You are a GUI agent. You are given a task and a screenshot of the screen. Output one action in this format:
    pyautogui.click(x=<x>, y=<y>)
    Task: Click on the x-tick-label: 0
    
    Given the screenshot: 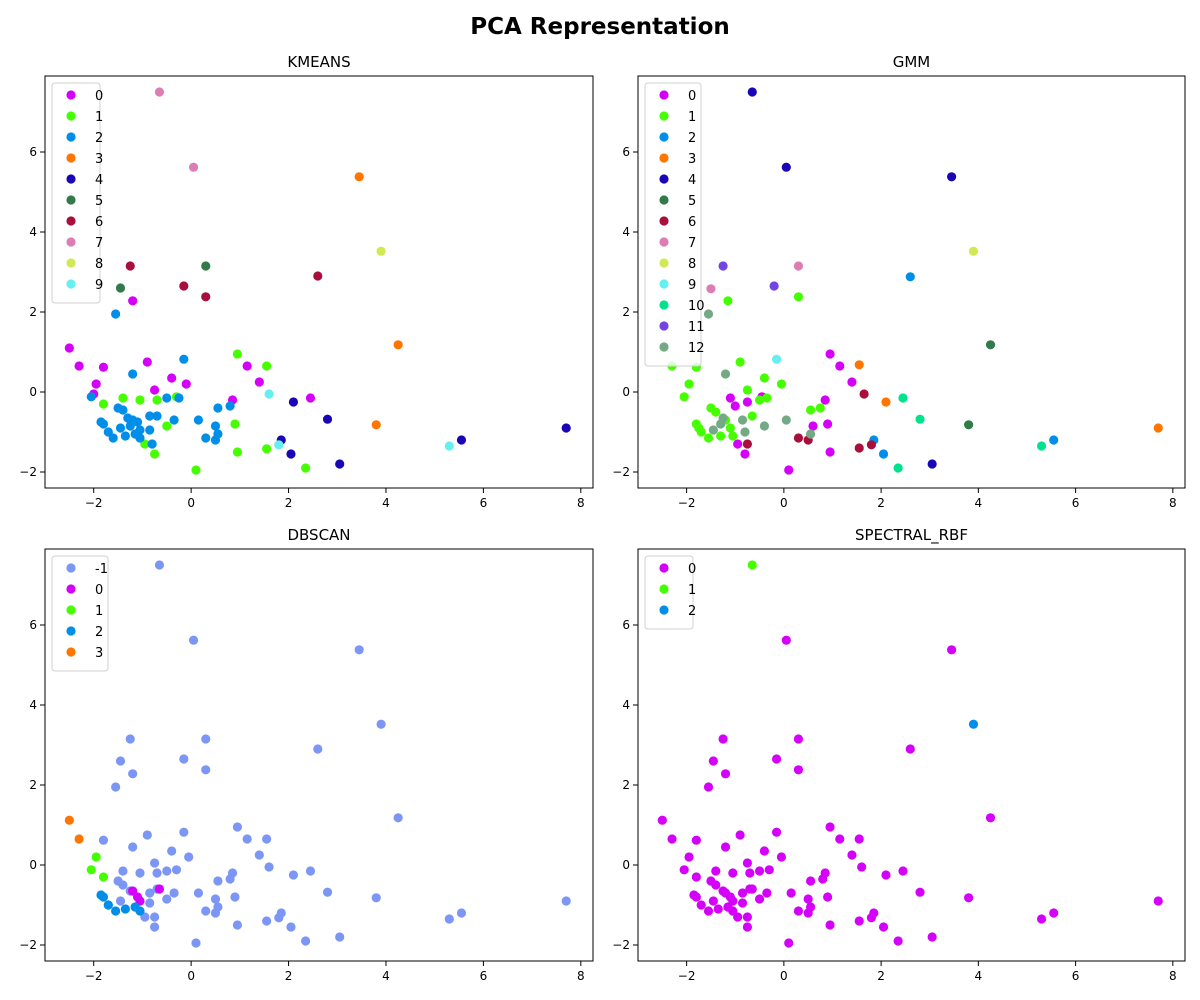 What is the action you would take?
    pyautogui.click(x=784, y=976)
    